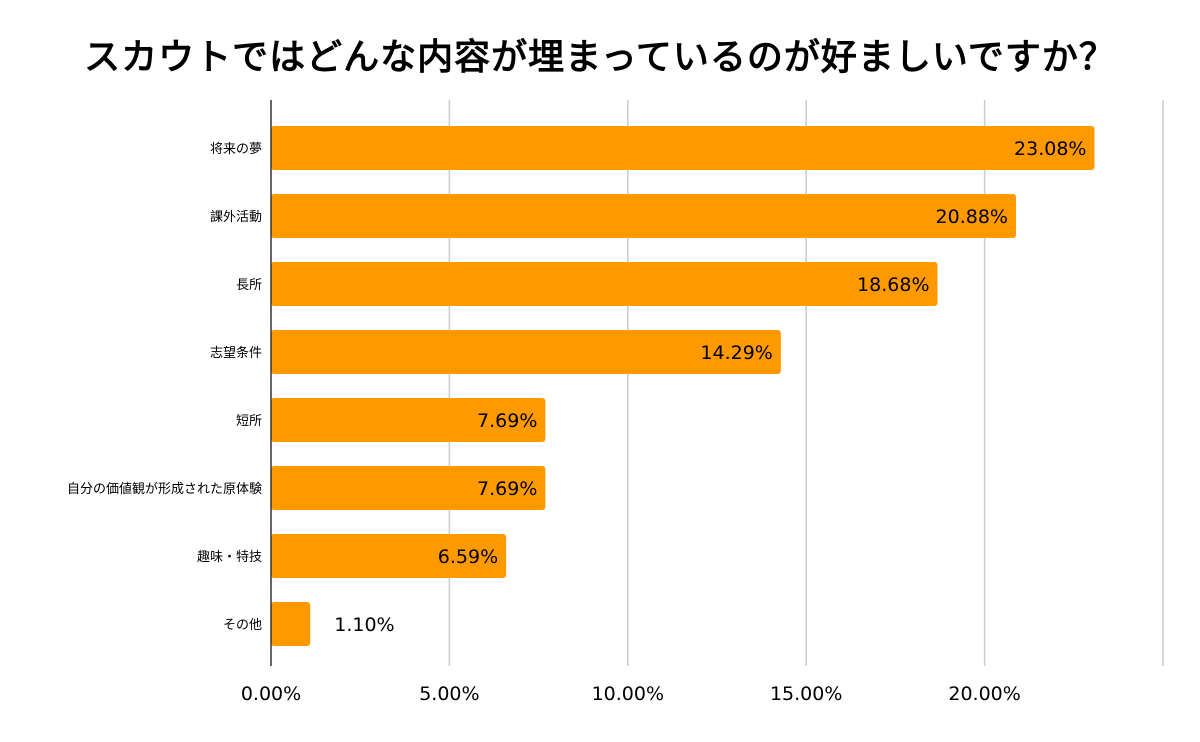 The width and height of the screenshot is (1200, 742). What do you see at coordinates (449, 694) in the screenshot?
I see `x-tick-label-2: 5.00%` at bounding box center [449, 694].